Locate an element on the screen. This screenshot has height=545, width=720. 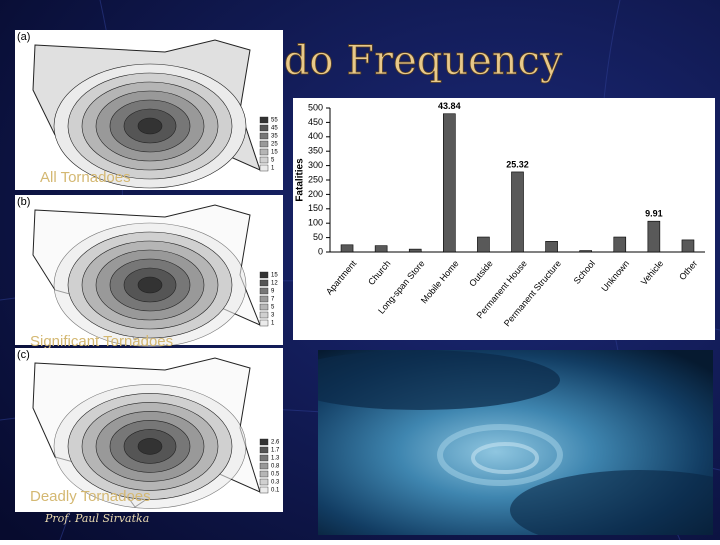
bar-annotation: 9.91 is located at coordinates (654, 214).